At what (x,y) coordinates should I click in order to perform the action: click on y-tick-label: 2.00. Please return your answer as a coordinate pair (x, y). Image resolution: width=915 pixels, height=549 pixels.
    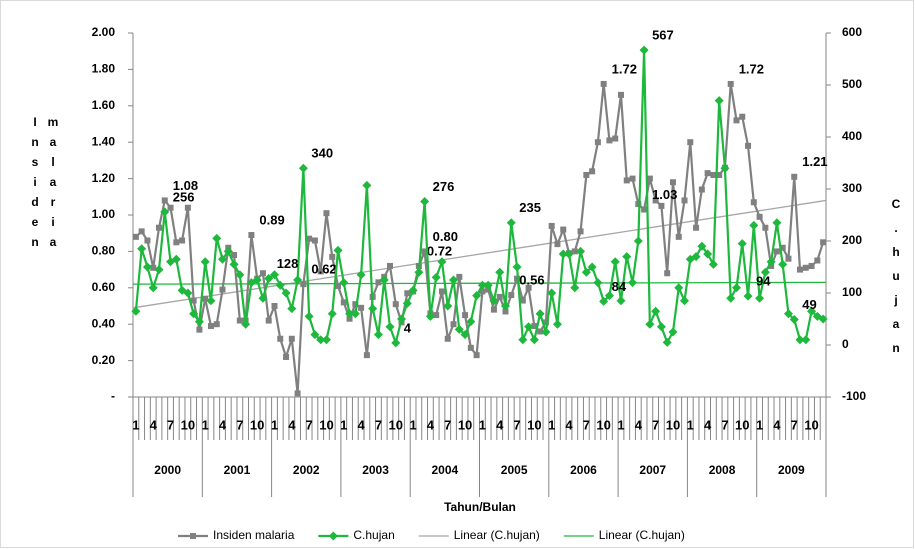
    Looking at the image, I should click on (104, 32).